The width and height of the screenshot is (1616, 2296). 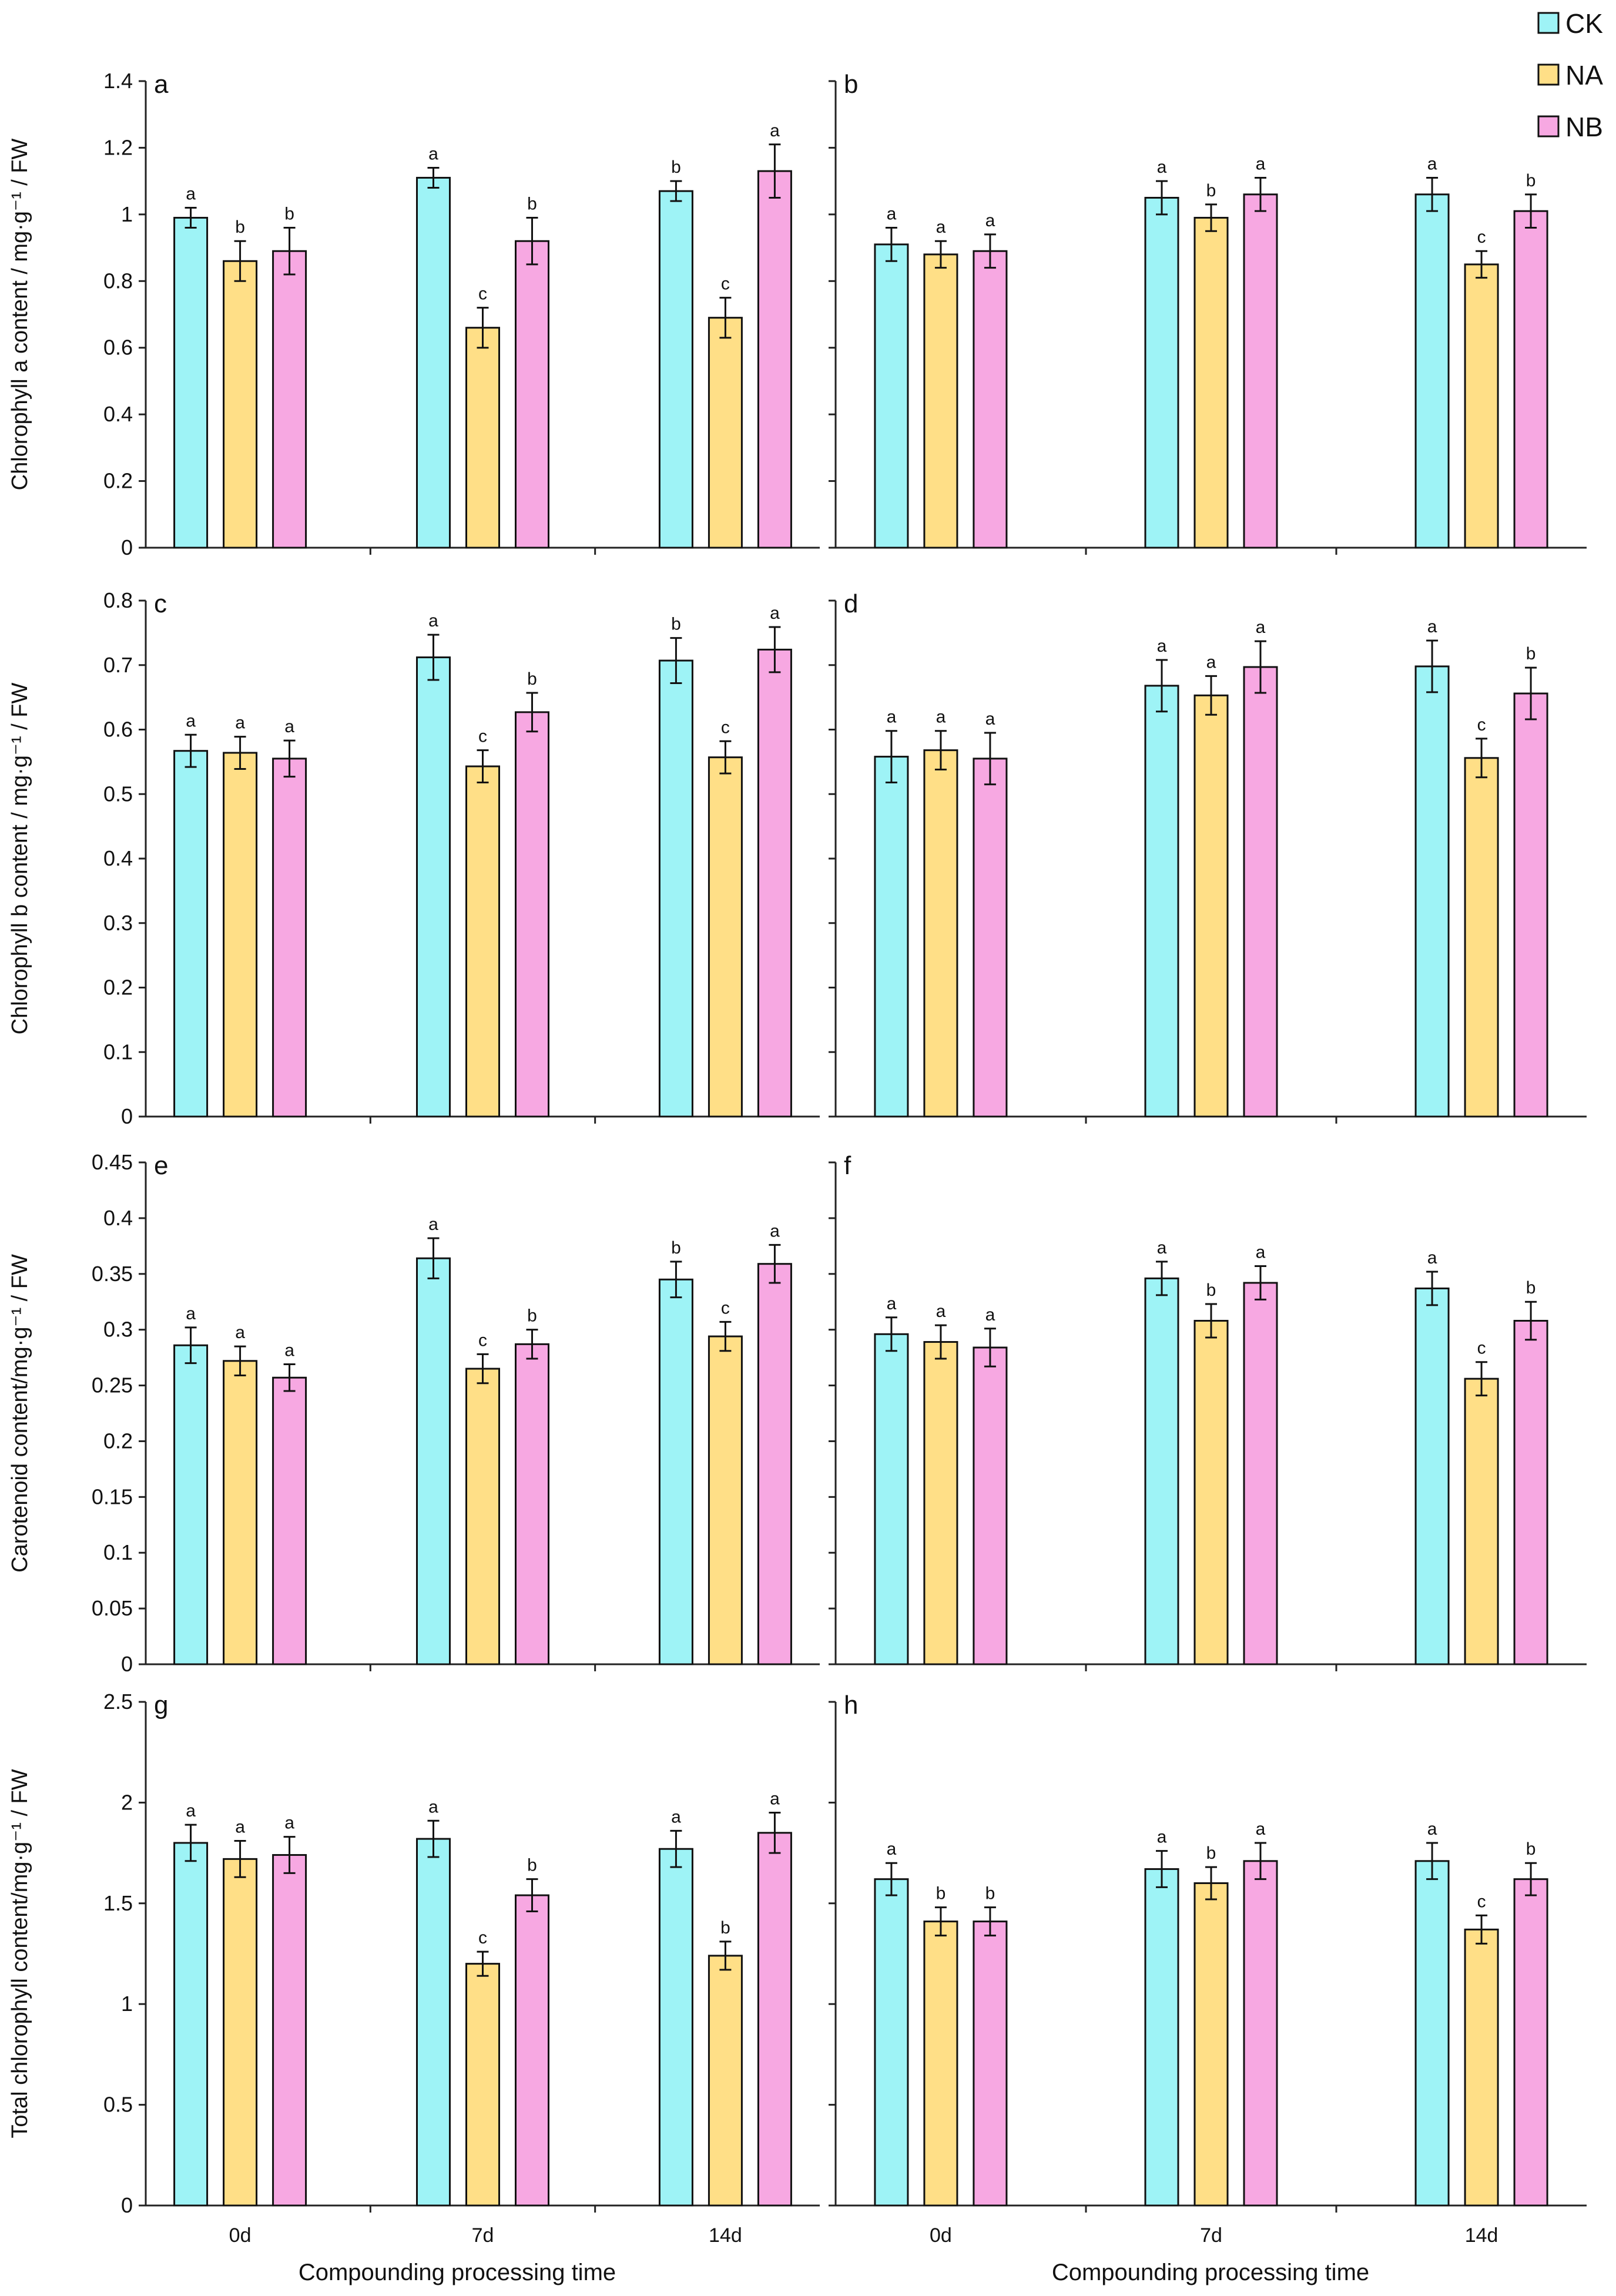 What do you see at coordinates (458, 2272) in the screenshot?
I see `x-axis-title-left: Compounding processing time` at bounding box center [458, 2272].